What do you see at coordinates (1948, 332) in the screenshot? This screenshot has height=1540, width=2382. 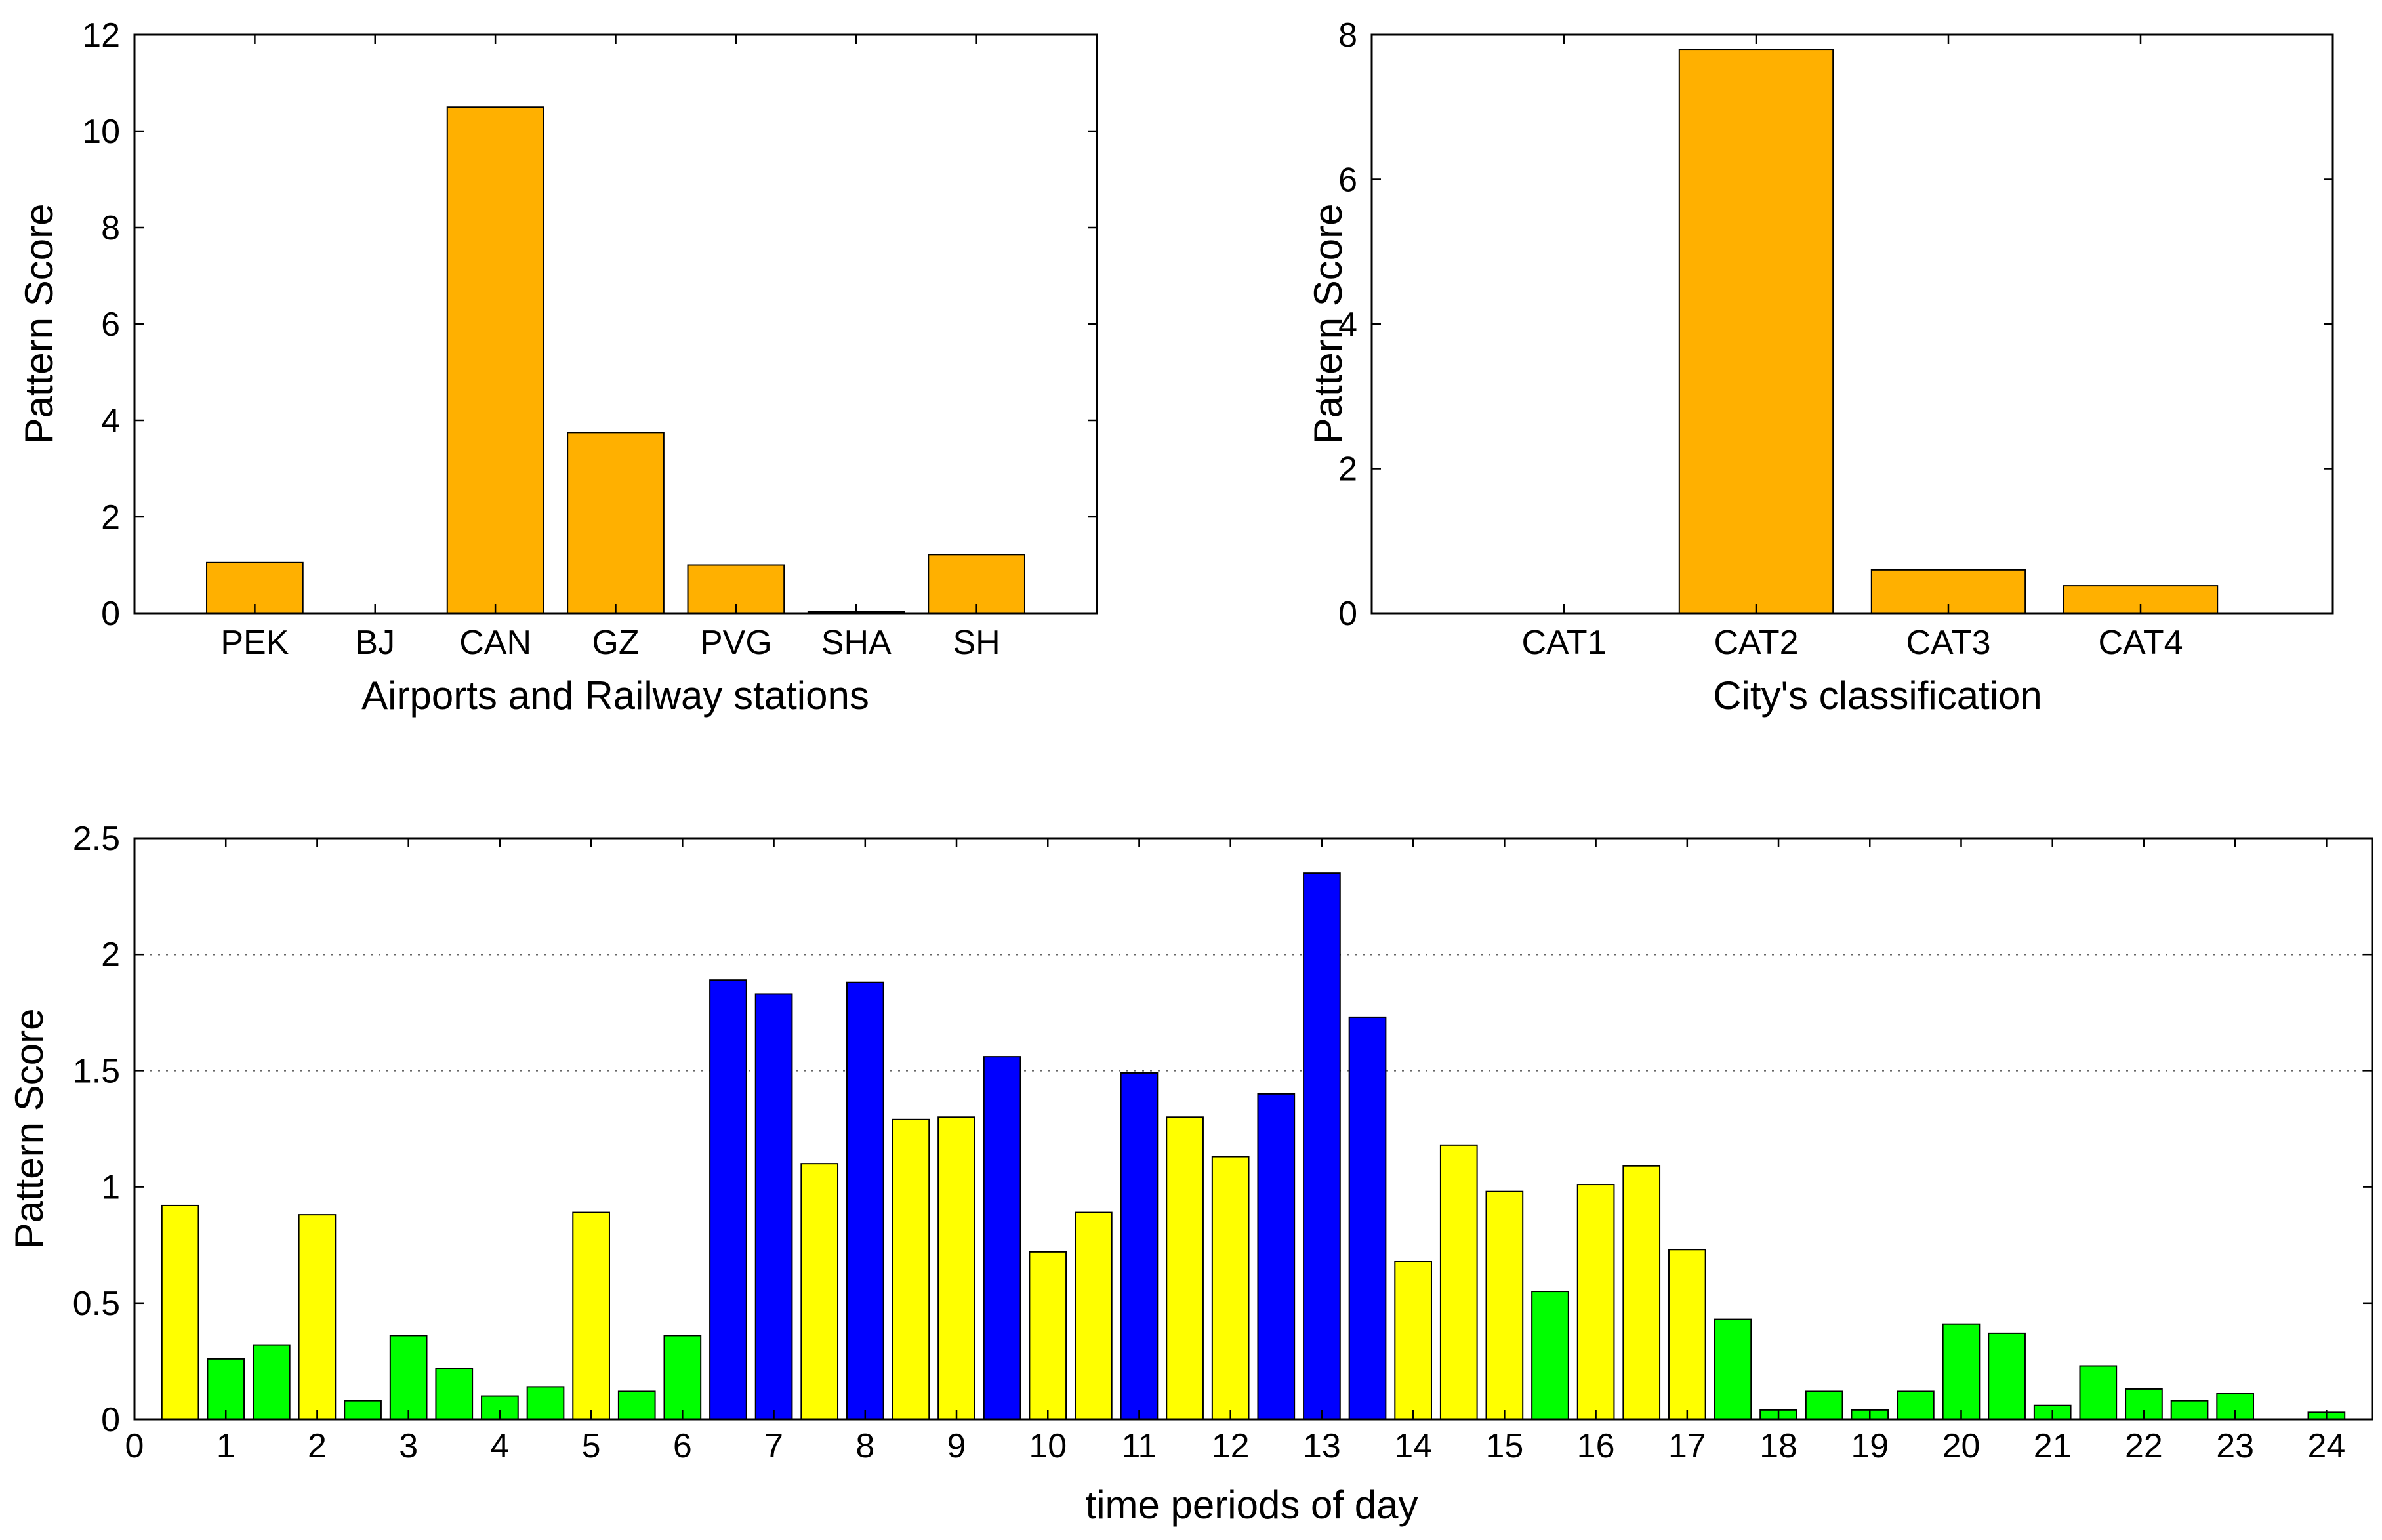 I see `chart-cities-bars` at bounding box center [1948, 332].